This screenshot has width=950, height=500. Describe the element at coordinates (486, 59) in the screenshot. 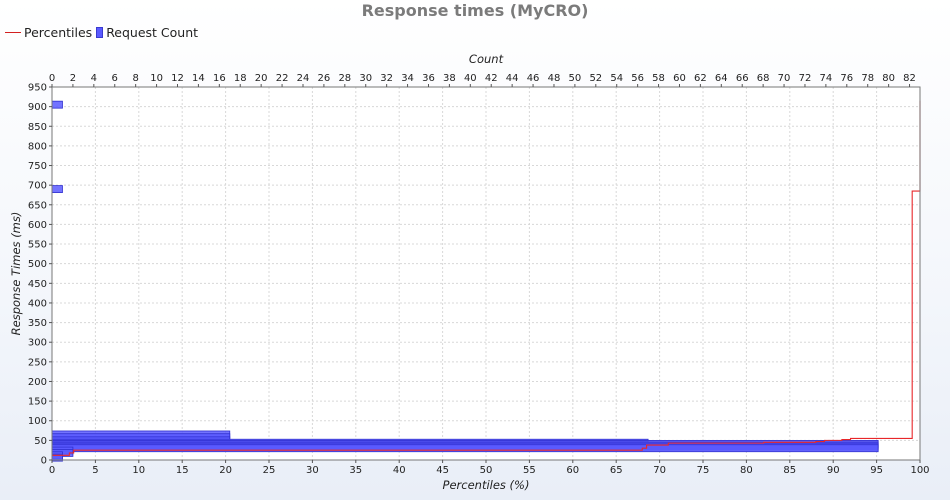

I see `x-axis-top-title: Count` at that location.